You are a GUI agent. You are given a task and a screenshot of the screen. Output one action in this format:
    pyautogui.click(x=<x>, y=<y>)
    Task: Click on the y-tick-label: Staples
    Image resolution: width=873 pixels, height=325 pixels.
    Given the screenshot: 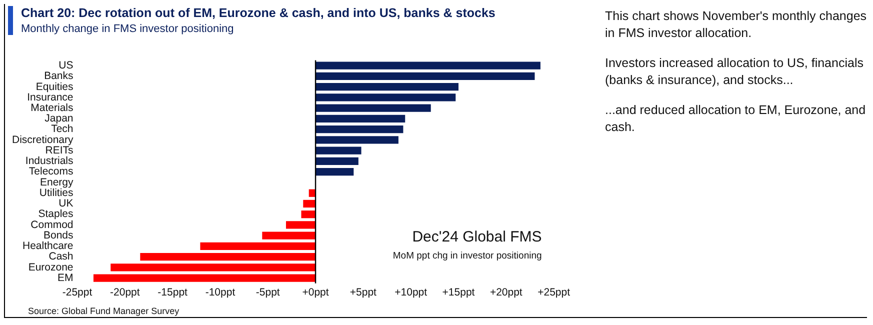 What is the action you would take?
    pyautogui.click(x=56, y=214)
    